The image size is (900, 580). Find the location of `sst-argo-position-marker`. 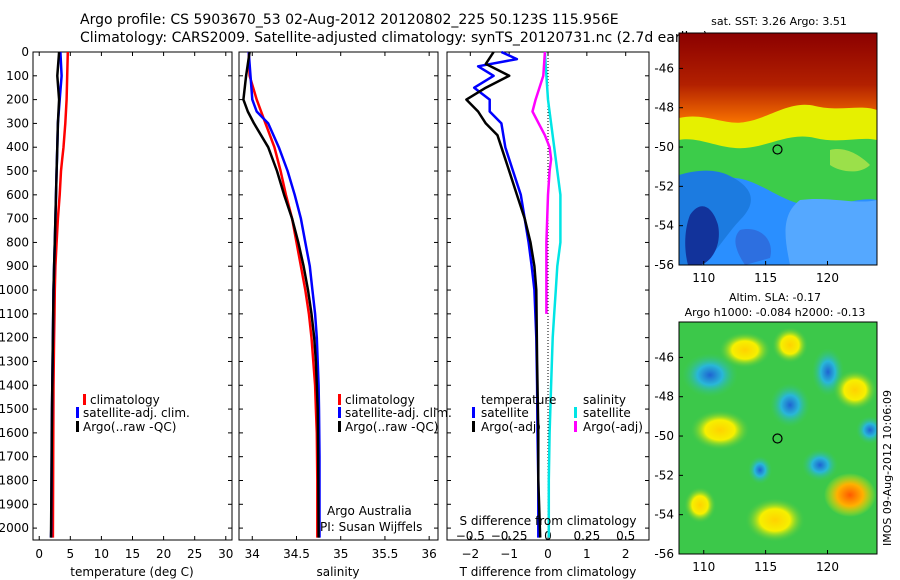

sst-argo-position-marker is located at coordinates (777, 149).